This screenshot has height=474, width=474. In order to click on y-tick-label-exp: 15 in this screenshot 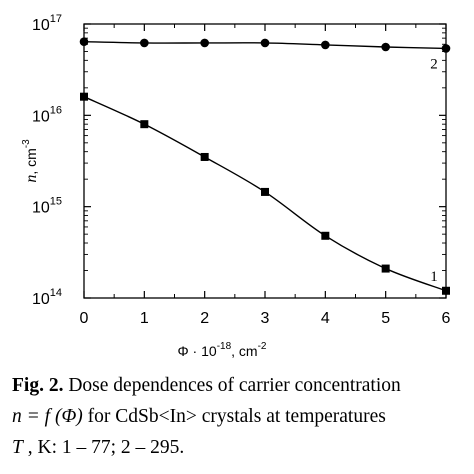, I will do `click(56, 202)`.